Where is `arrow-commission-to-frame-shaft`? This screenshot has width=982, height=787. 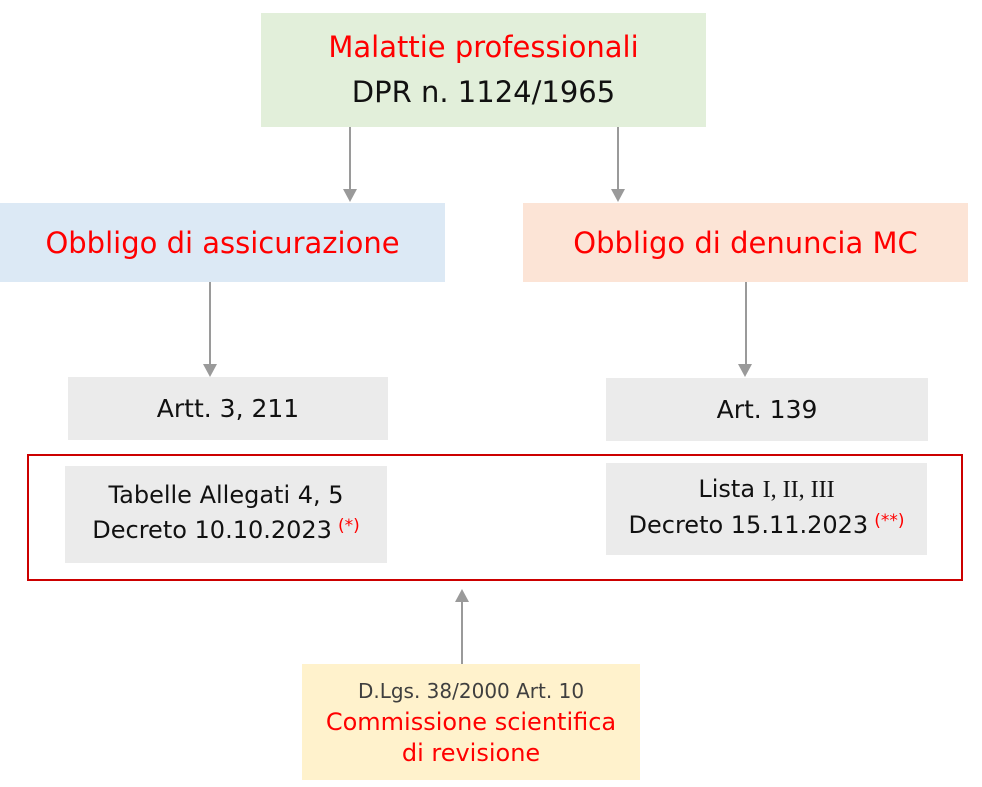 arrow-commission-to-frame-shaft is located at coordinates (462, 632).